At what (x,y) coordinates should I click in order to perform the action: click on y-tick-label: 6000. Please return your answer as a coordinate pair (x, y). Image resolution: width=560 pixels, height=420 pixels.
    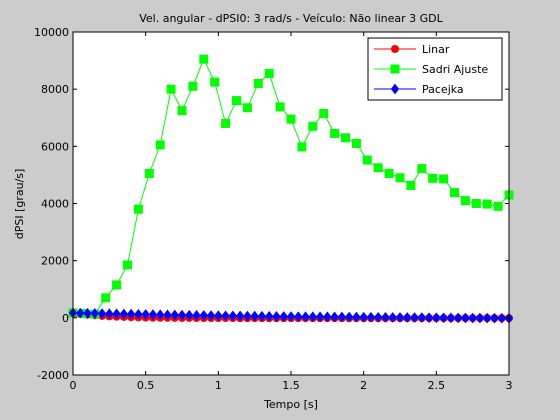
    Looking at the image, I should click on (55, 146).